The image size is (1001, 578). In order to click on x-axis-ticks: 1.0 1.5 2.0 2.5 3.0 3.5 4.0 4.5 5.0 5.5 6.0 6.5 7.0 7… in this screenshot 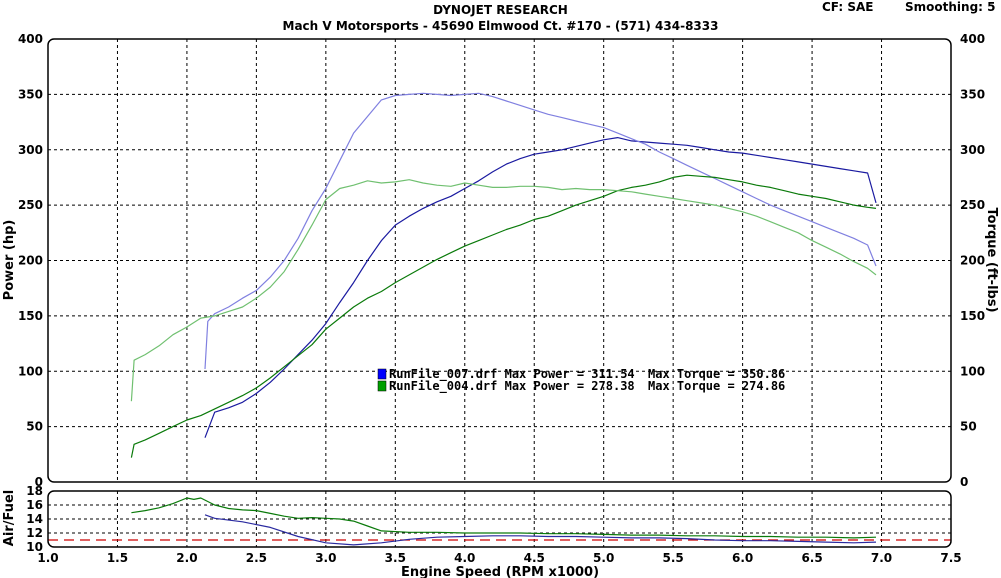, I will do `click(499, 558)`.